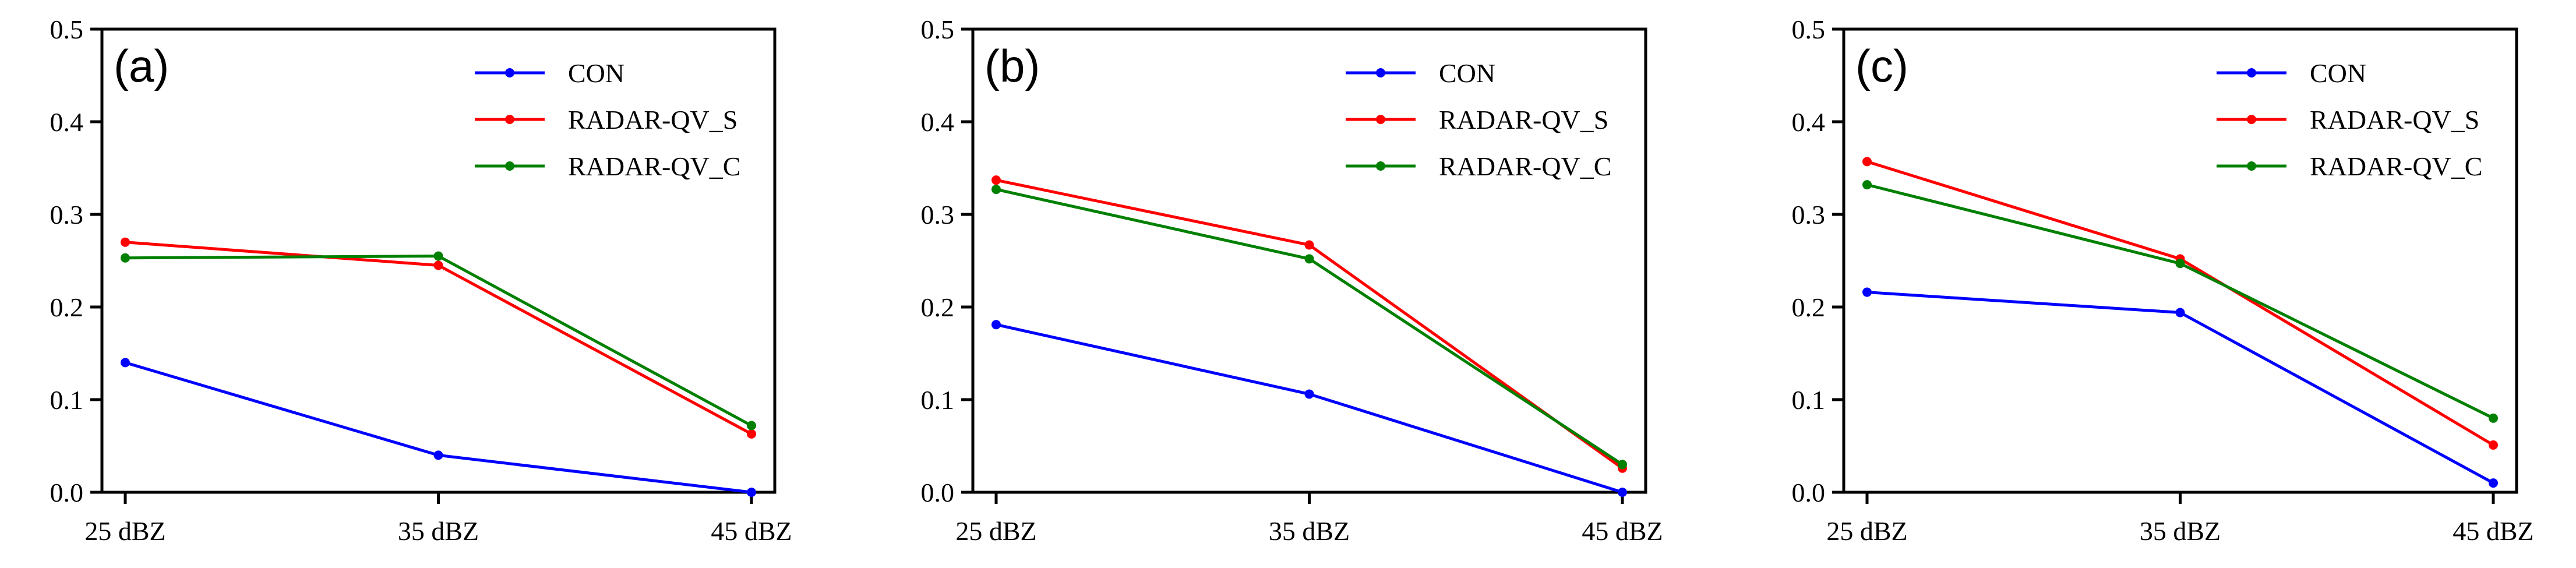 This screenshot has width=2576, height=568. What do you see at coordinates (1012, 65) in the screenshot?
I see `panel-label: (b)` at bounding box center [1012, 65].